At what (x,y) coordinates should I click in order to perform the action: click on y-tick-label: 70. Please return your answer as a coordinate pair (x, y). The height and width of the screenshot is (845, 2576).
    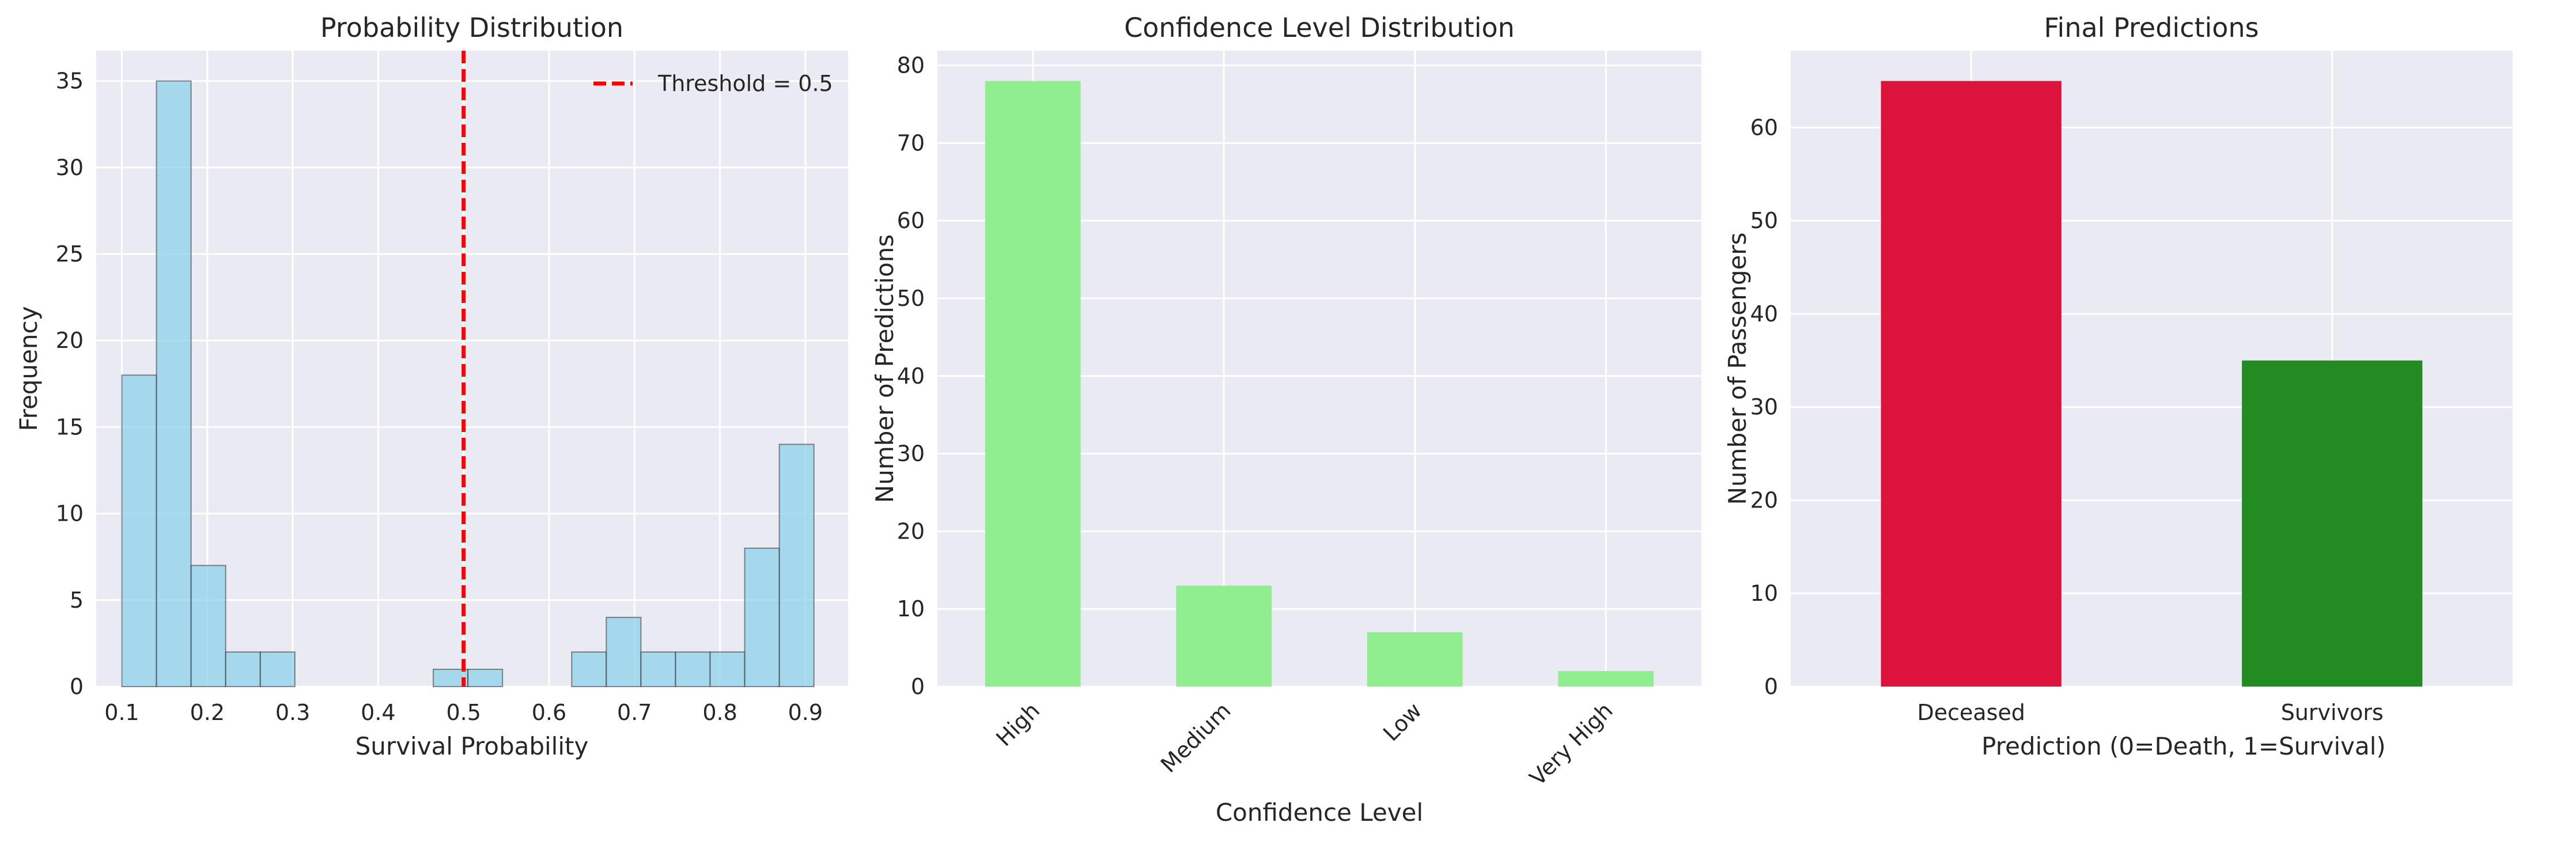
    Looking at the image, I should click on (911, 143).